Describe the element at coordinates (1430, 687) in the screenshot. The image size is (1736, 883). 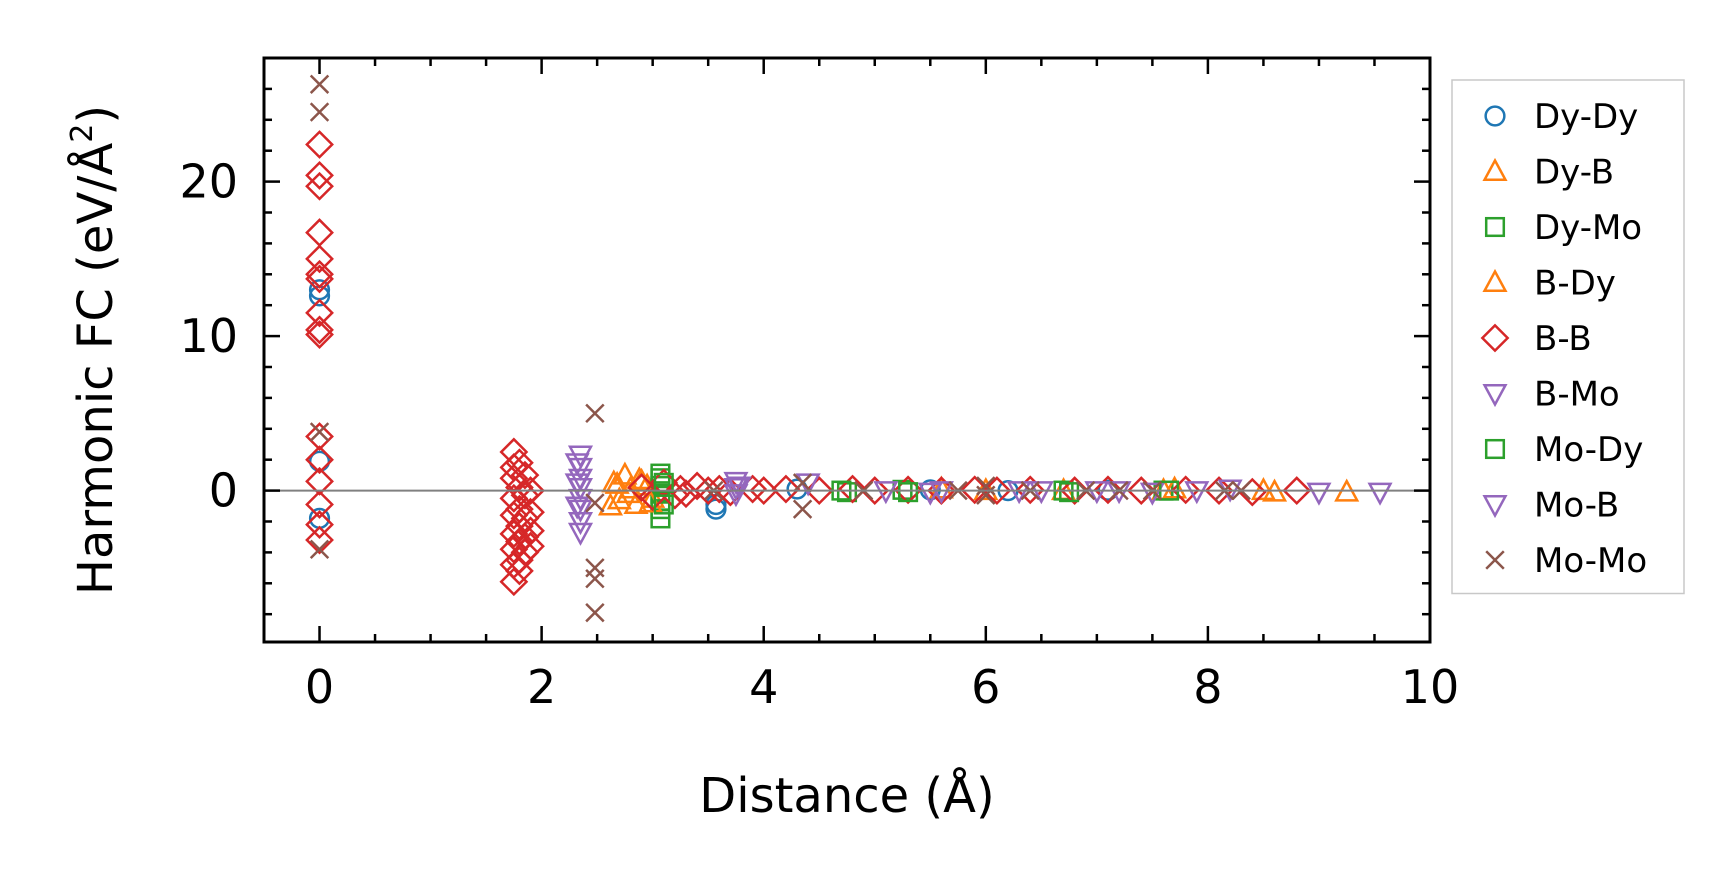
I see `x-tick-label: 10` at that location.